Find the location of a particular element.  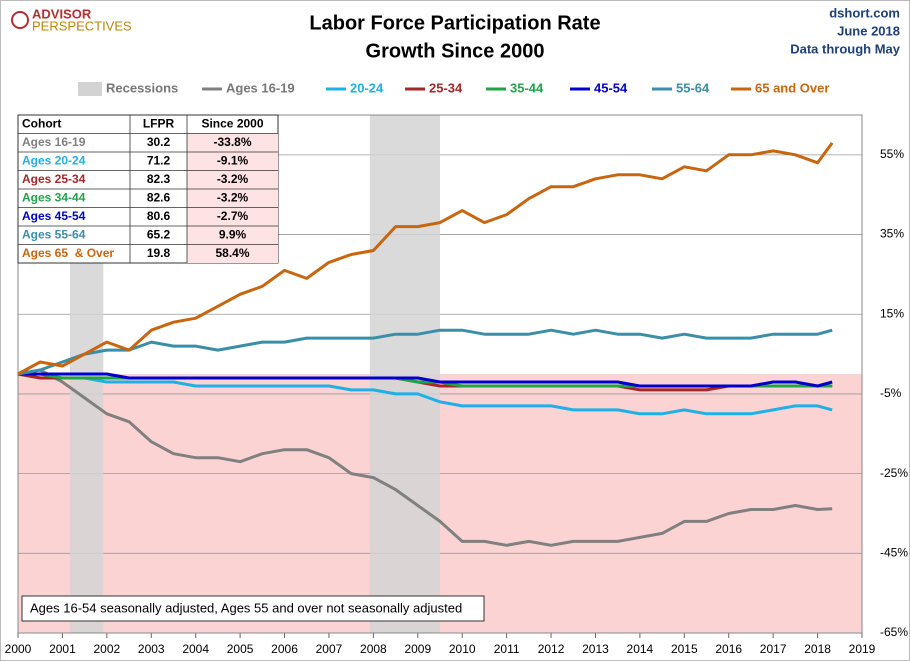

y-tick-label: -25% is located at coordinates (894, 473).